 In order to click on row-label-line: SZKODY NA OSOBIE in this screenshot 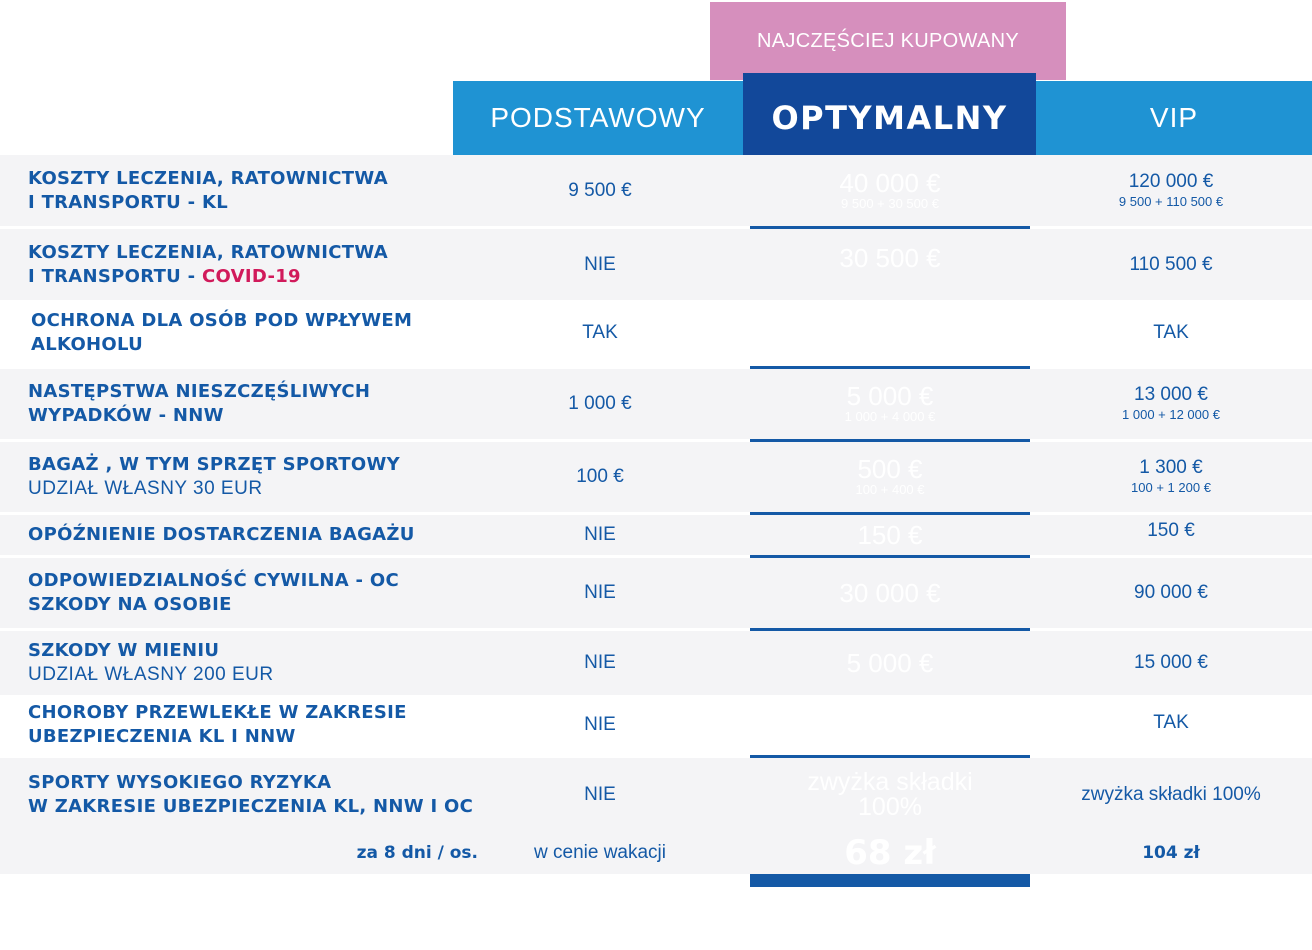, I will do `click(130, 604)`.